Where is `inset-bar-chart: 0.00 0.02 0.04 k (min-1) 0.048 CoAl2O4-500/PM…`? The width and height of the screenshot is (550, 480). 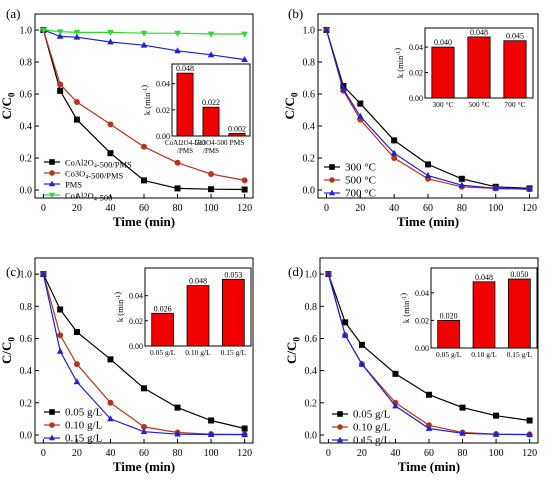 inset-bar-chart: 0.00 0.02 0.04 k (min-1) 0.048 CoAl2O4-500/PM… is located at coordinates (195, 109).